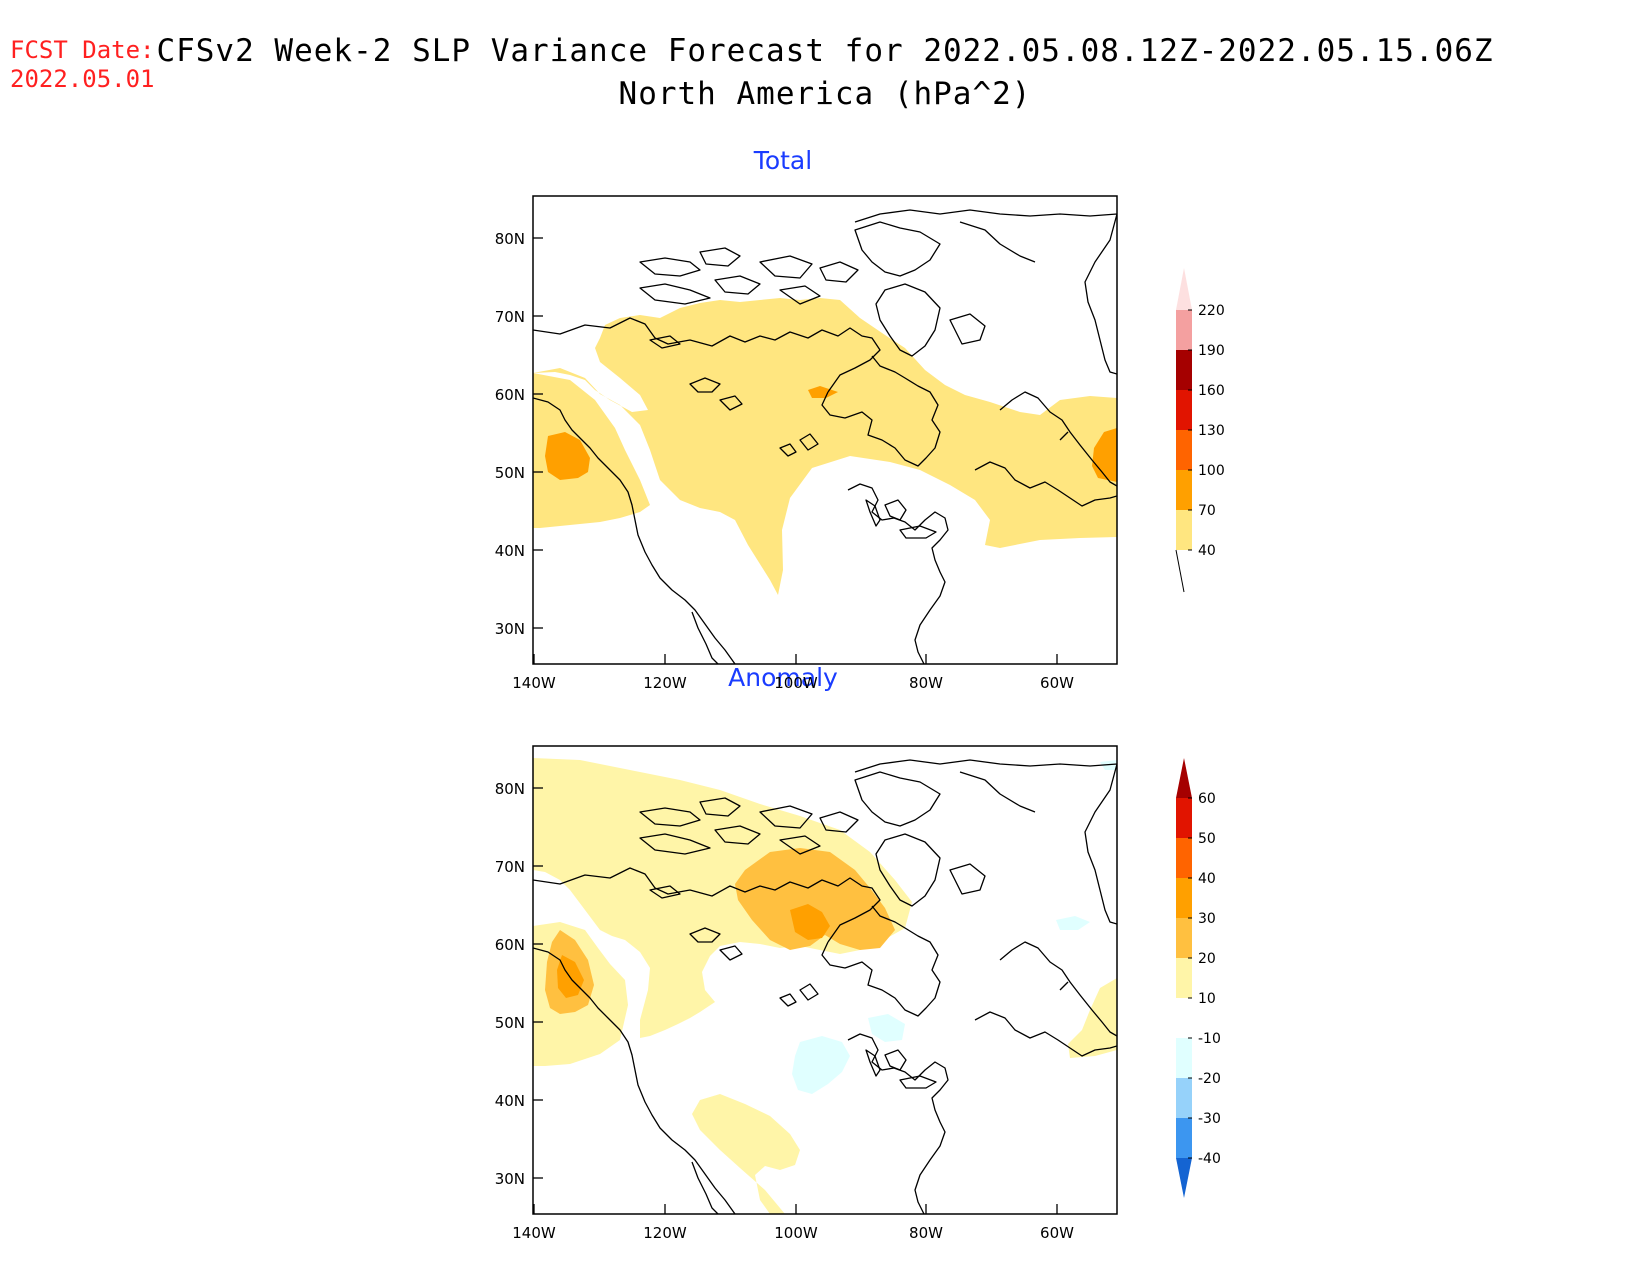  Describe the element at coordinates (1184, 1178) in the screenshot. I see `anomaly-colorbar-bottom-arrow` at that location.